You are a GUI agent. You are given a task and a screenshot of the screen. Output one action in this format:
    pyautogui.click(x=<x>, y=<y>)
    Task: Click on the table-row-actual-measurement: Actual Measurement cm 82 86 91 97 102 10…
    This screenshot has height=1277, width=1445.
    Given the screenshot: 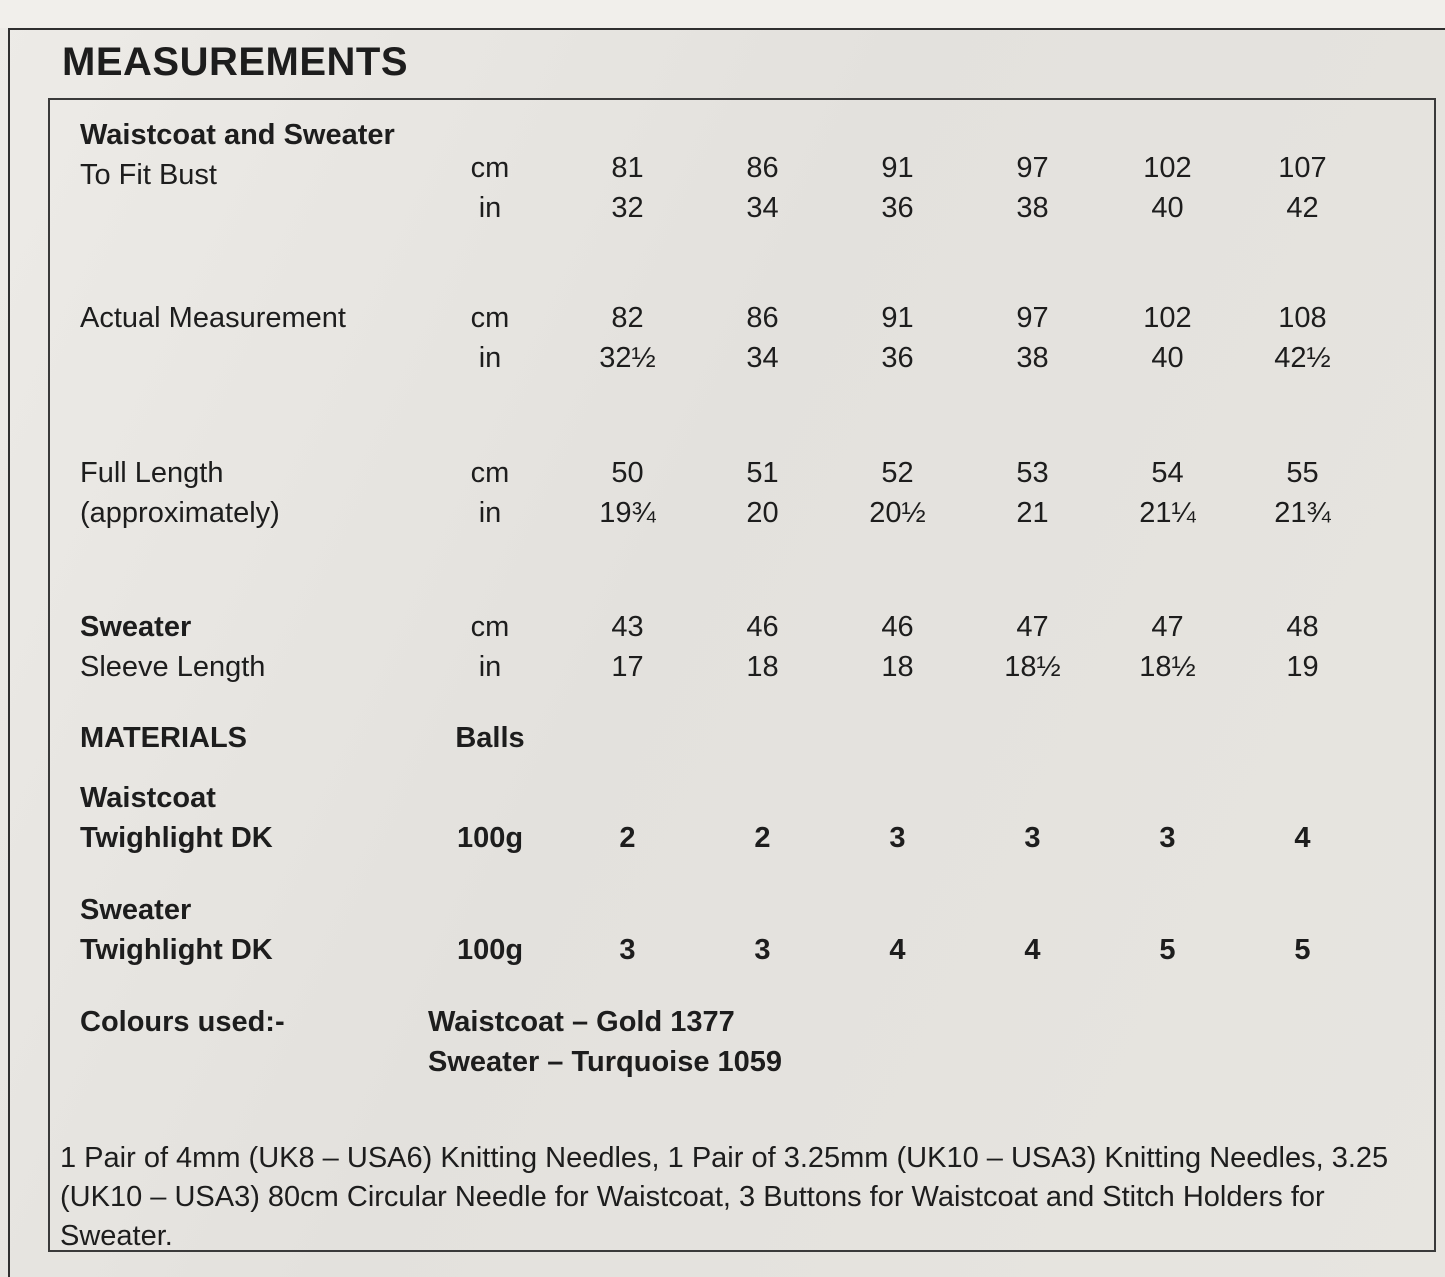 What is the action you would take?
    pyautogui.click(x=725, y=338)
    